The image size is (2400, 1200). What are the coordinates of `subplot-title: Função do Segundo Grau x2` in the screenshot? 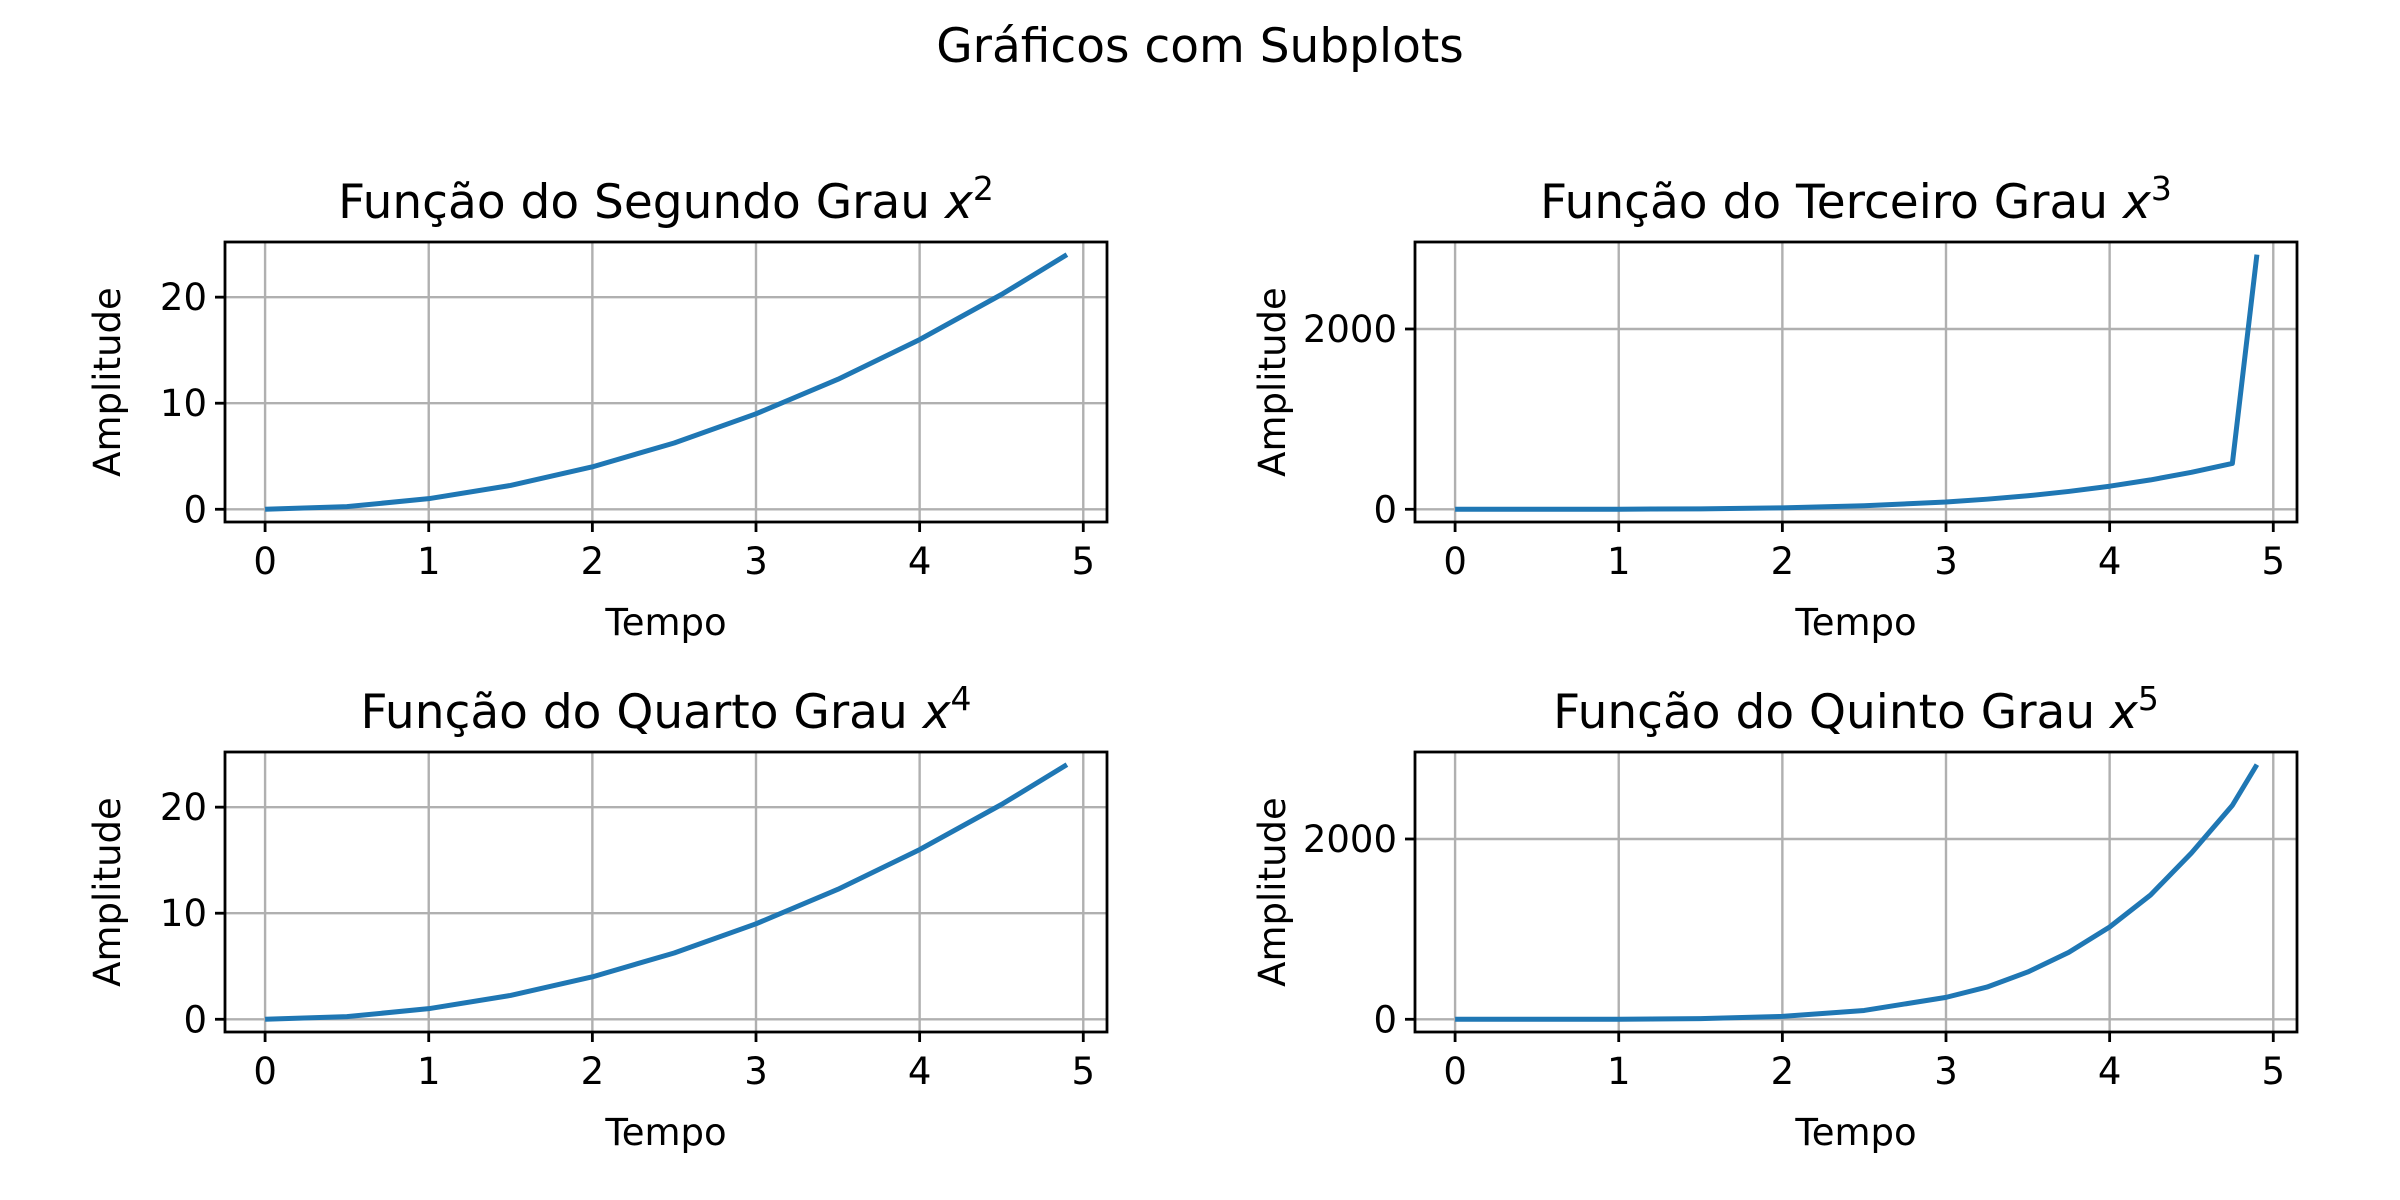 It's located at (666, 199).